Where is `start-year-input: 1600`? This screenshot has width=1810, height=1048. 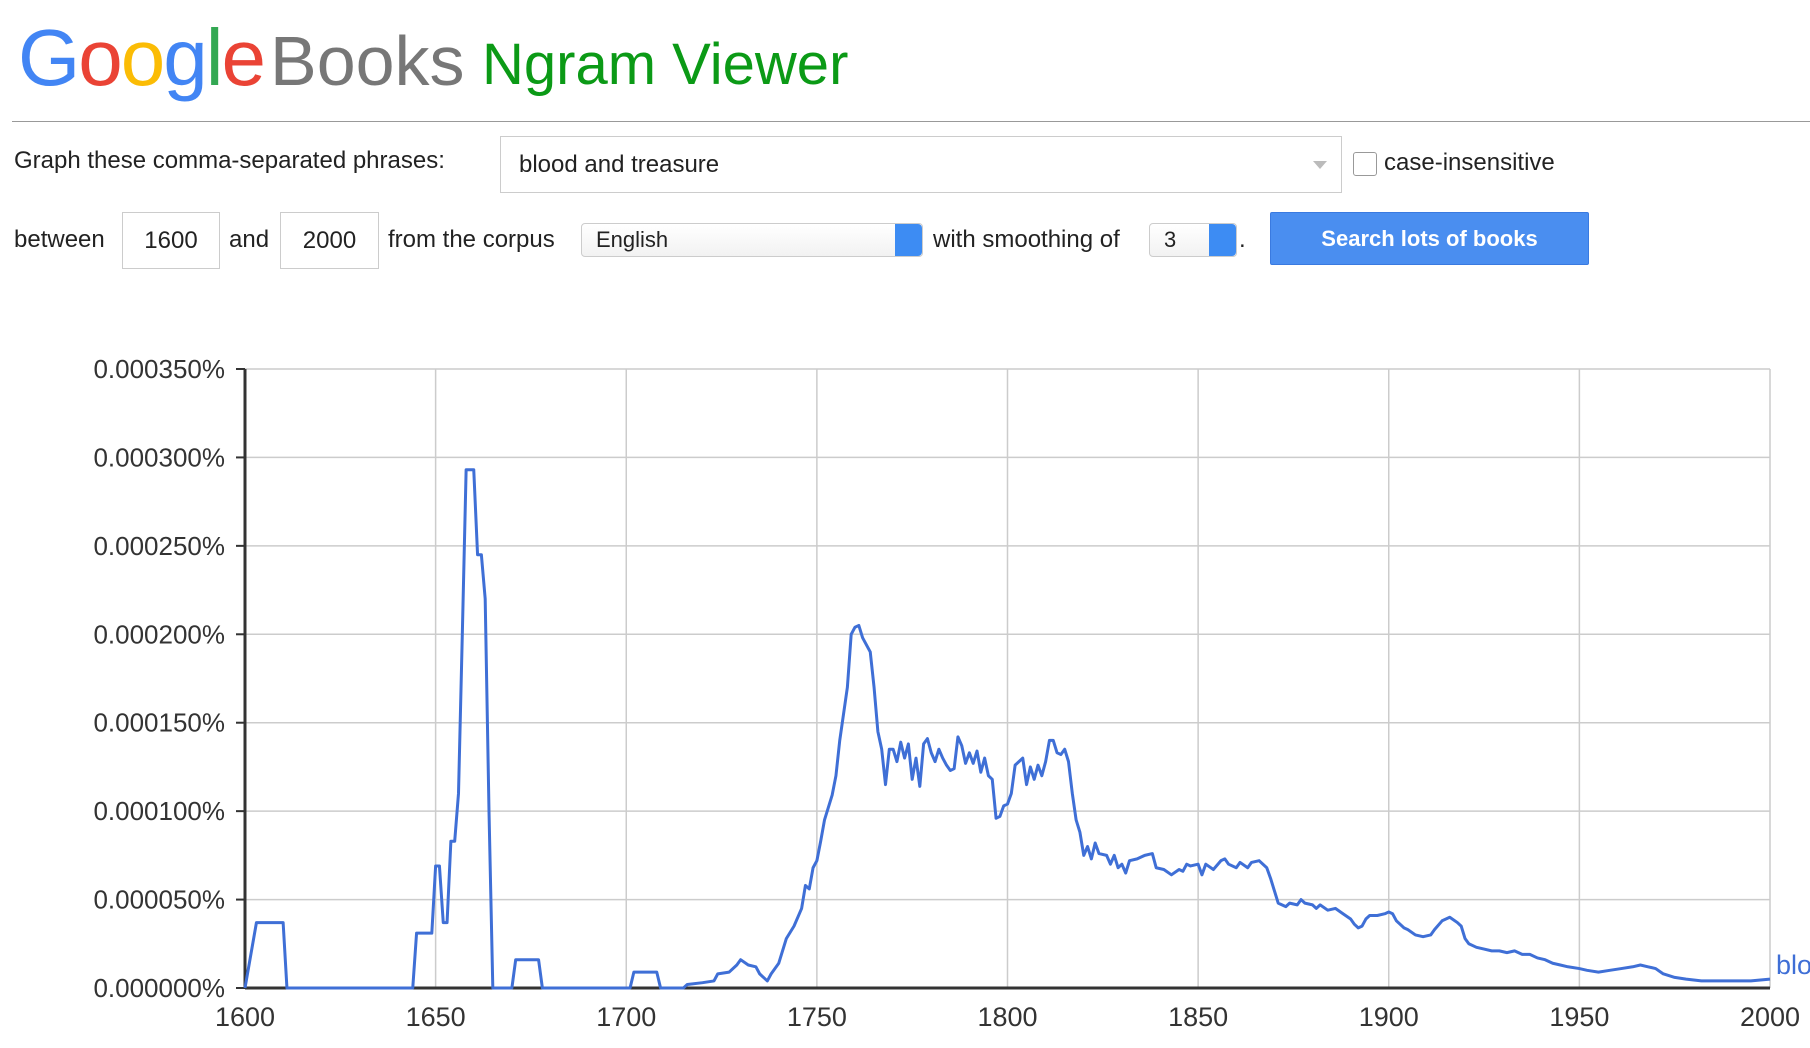 start-year-input: 1600 is located at coordinates (171, 240).